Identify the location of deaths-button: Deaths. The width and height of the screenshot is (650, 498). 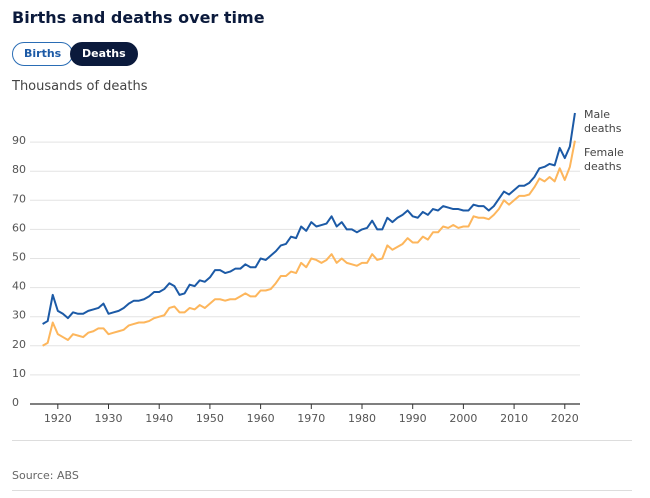
(104, 54).